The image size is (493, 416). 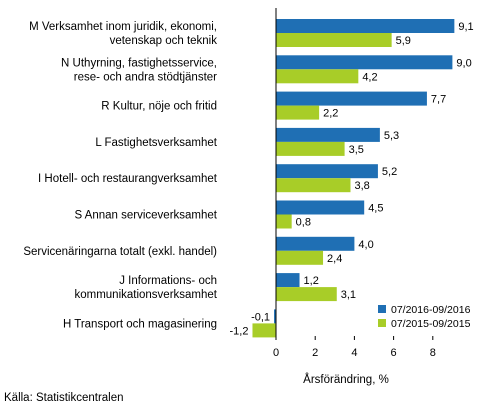 What do you see at coordinates (354, 353) in the screenshot?
I see `x-tick-label: 4` at bounding box center [354, 353].